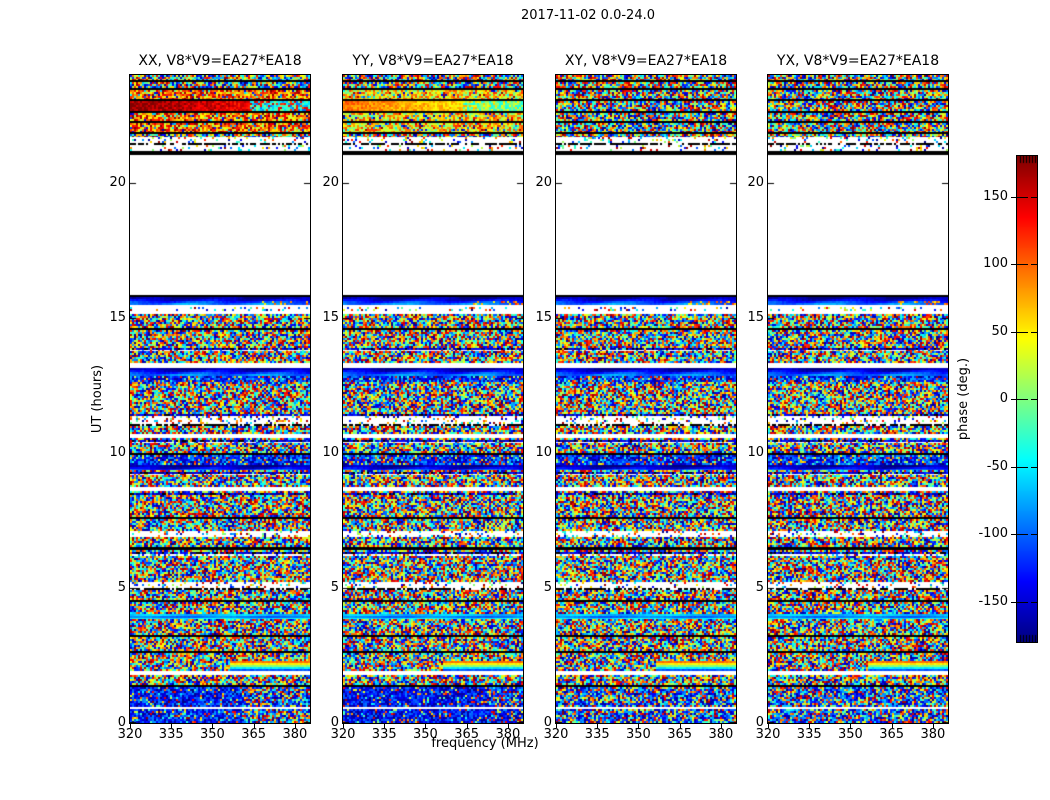 Image resolution: width=1050 pixels, height=800 pixels. Describe the element at coordinates (646, 399) in the screenshot. I see `heatmap-canvas-XY` at that location.